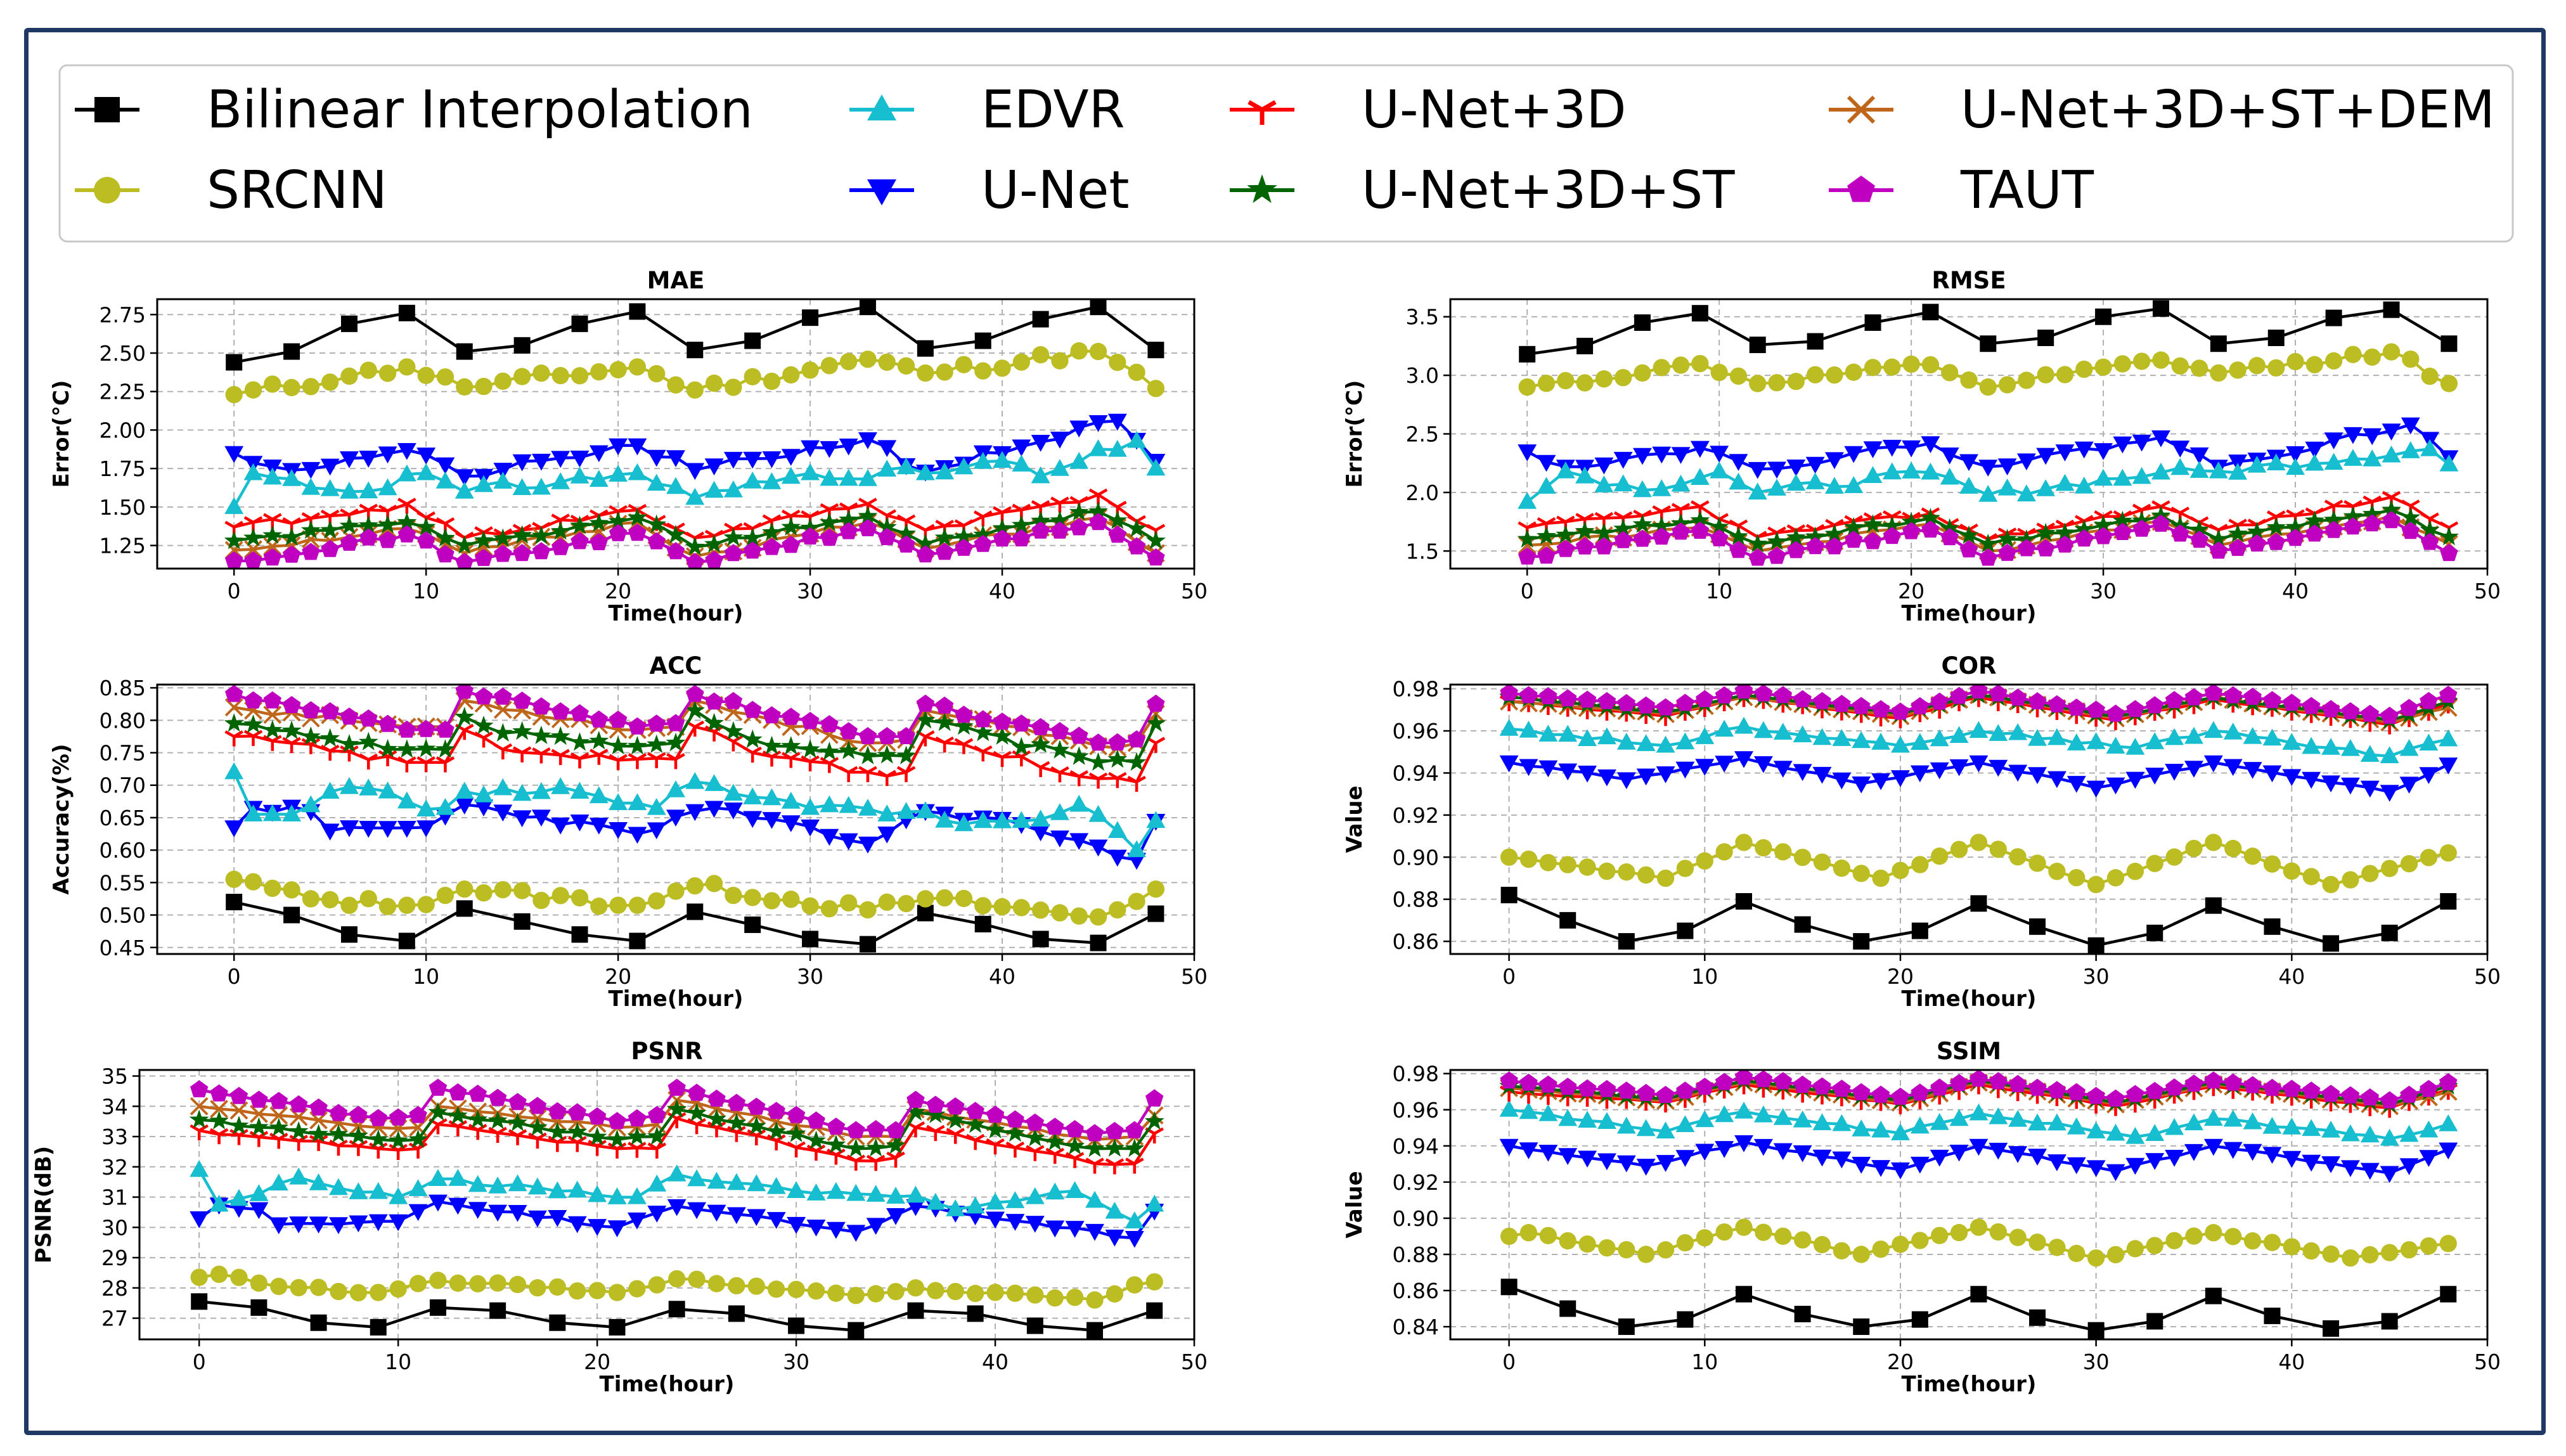  I want to click on series-taut, so click(1988, 538).